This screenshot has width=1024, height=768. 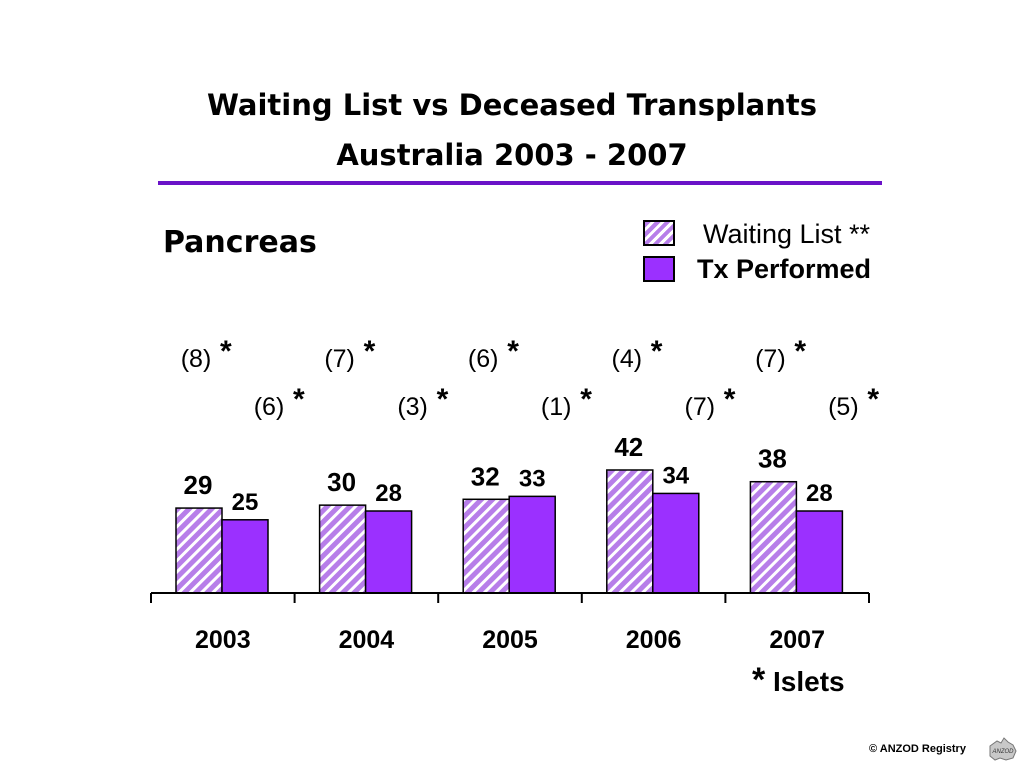 What do you see at coordinates (198, 485) in the screenshot?
I see `data-label-waiting-list-2003: 29` at bounding box center [198, 485].